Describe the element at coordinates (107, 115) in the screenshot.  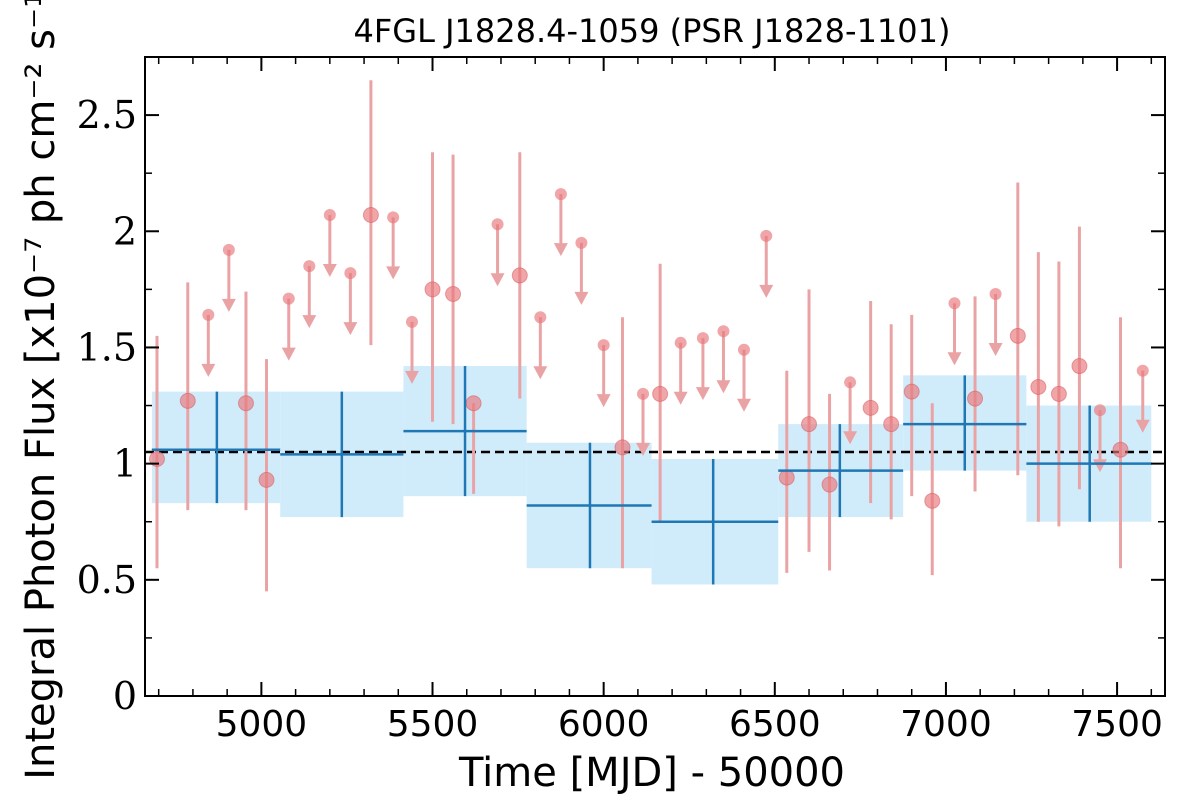
I see `y-tick-label: 2.5` at that location.